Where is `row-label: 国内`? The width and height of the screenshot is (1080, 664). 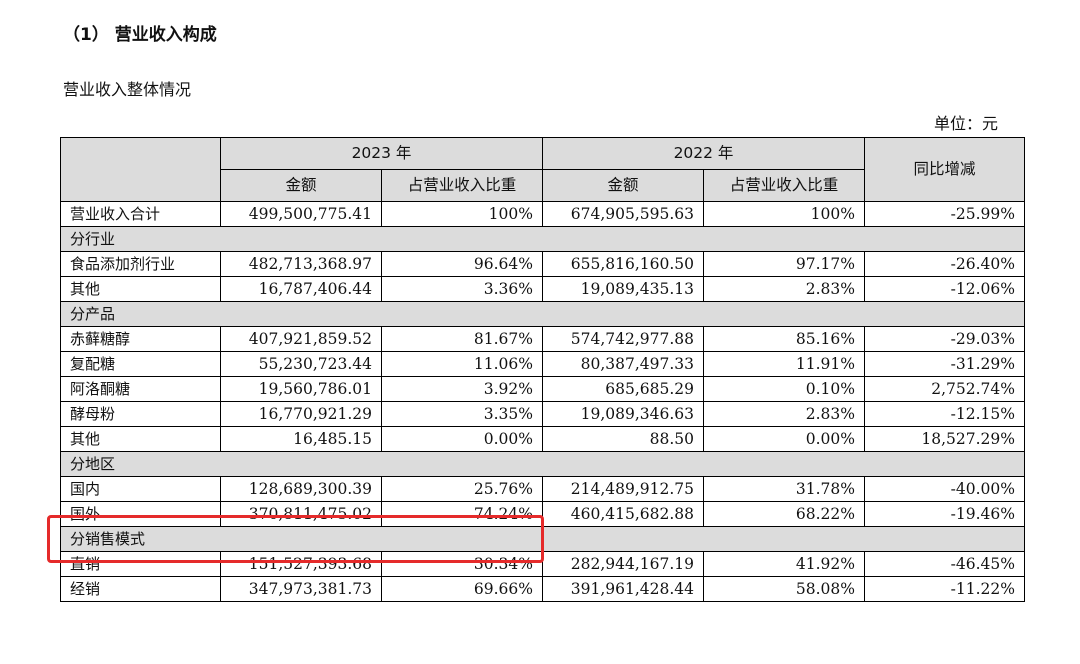
row-label: 国内 is located at coordinates (140, 489).